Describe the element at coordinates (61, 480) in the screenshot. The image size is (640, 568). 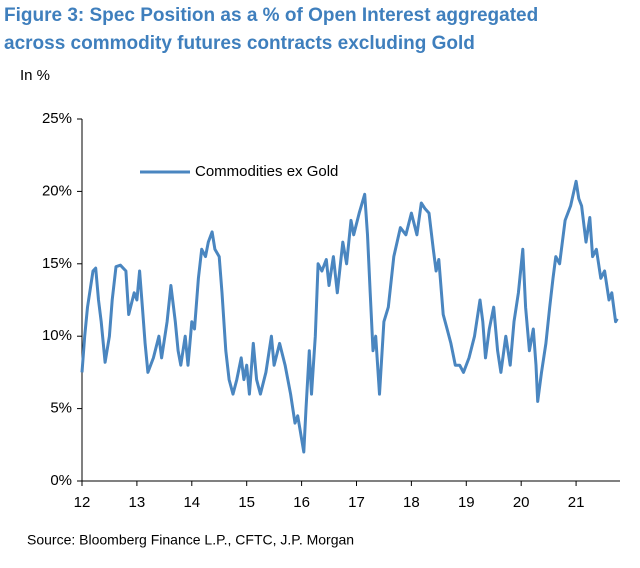
I see `y-tick-label: 0%` at that location.